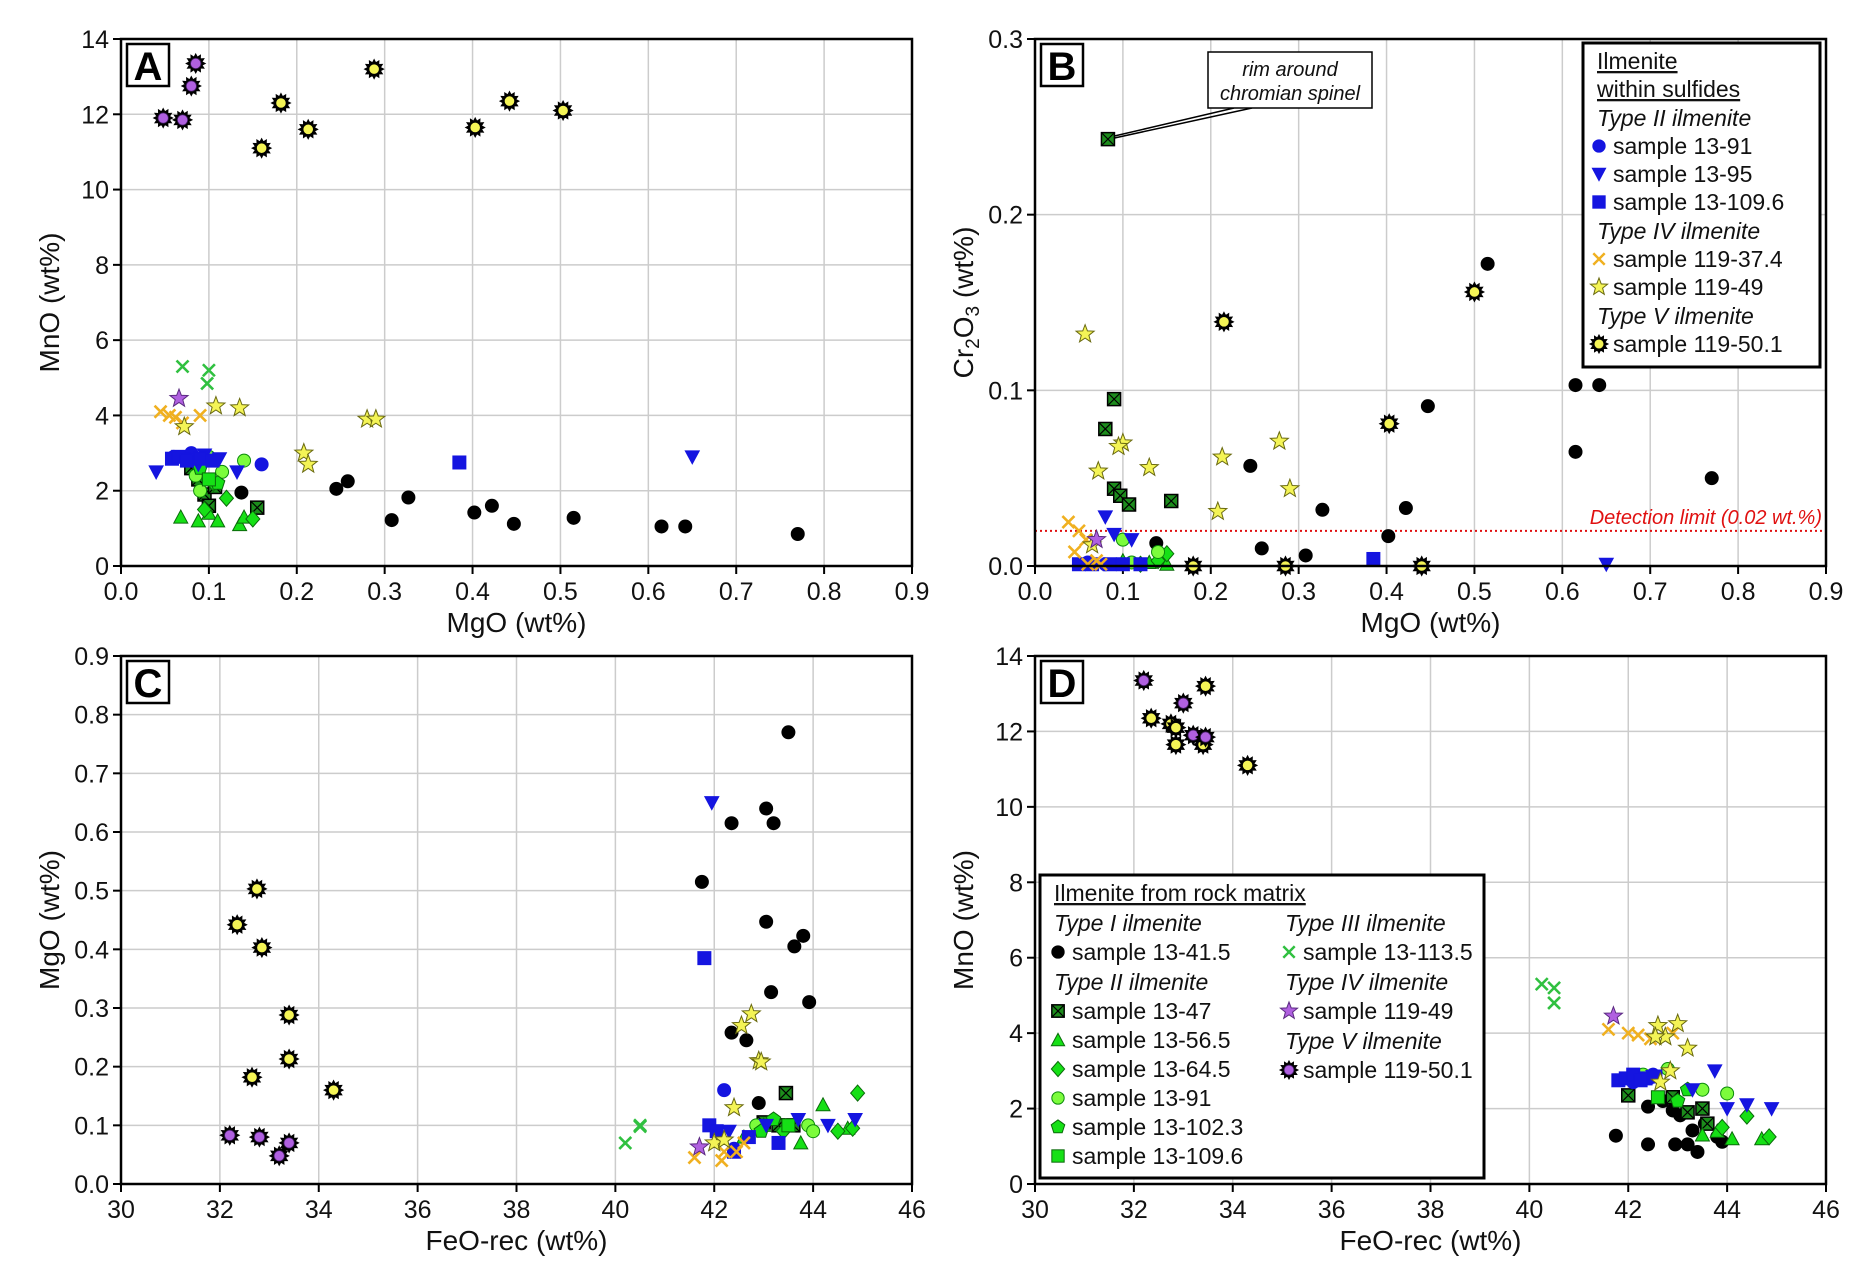  I want to click on x-tick-label: 0.8, so click(824, 592).